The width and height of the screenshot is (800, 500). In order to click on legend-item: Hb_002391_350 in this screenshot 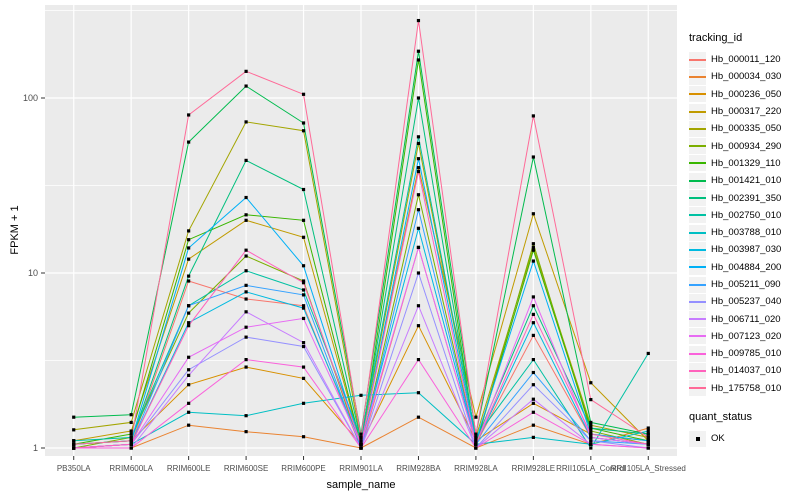, I will do `click(735, 198)`.